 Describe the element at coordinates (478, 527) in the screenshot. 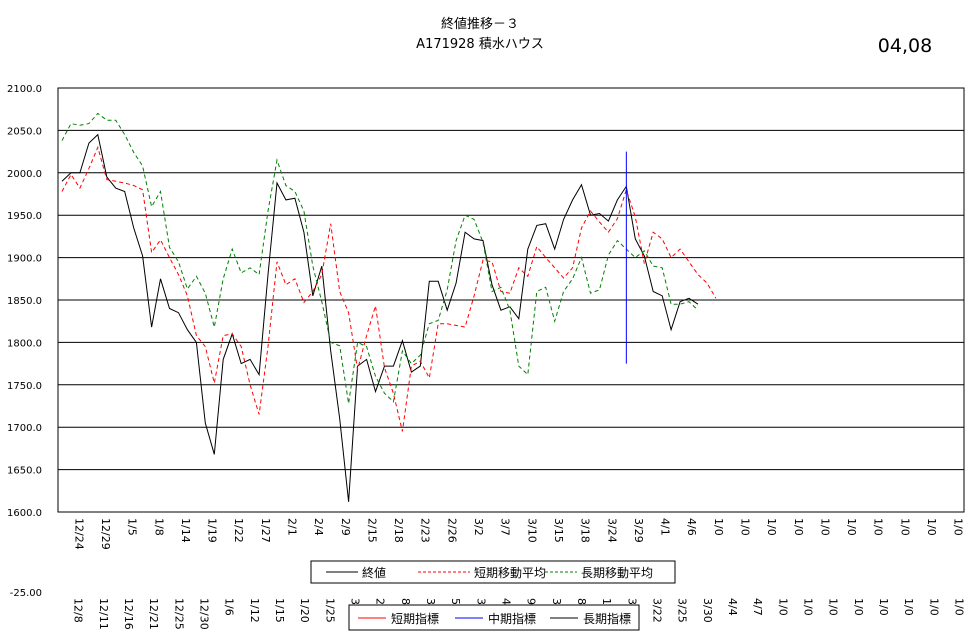

I see `x-tick-label: 3/2` at that location.